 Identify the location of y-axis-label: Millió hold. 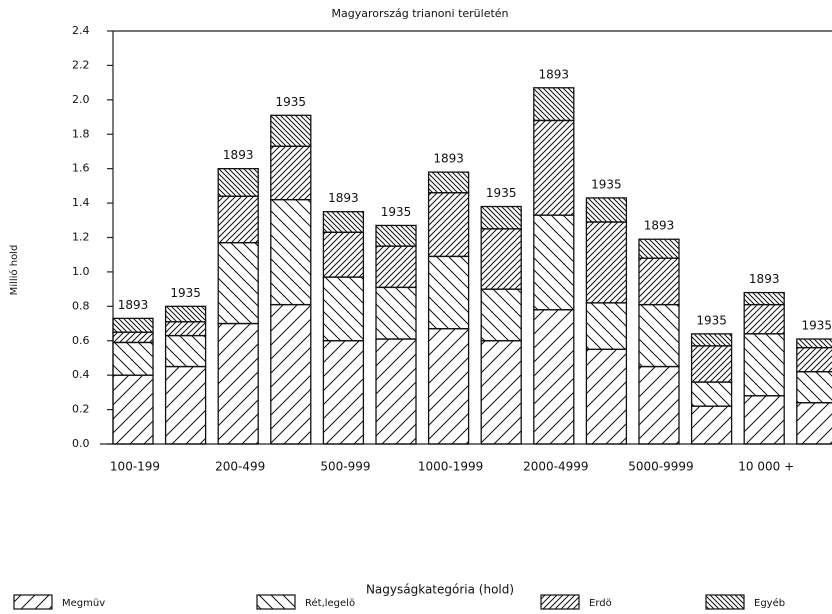
(14, 270).